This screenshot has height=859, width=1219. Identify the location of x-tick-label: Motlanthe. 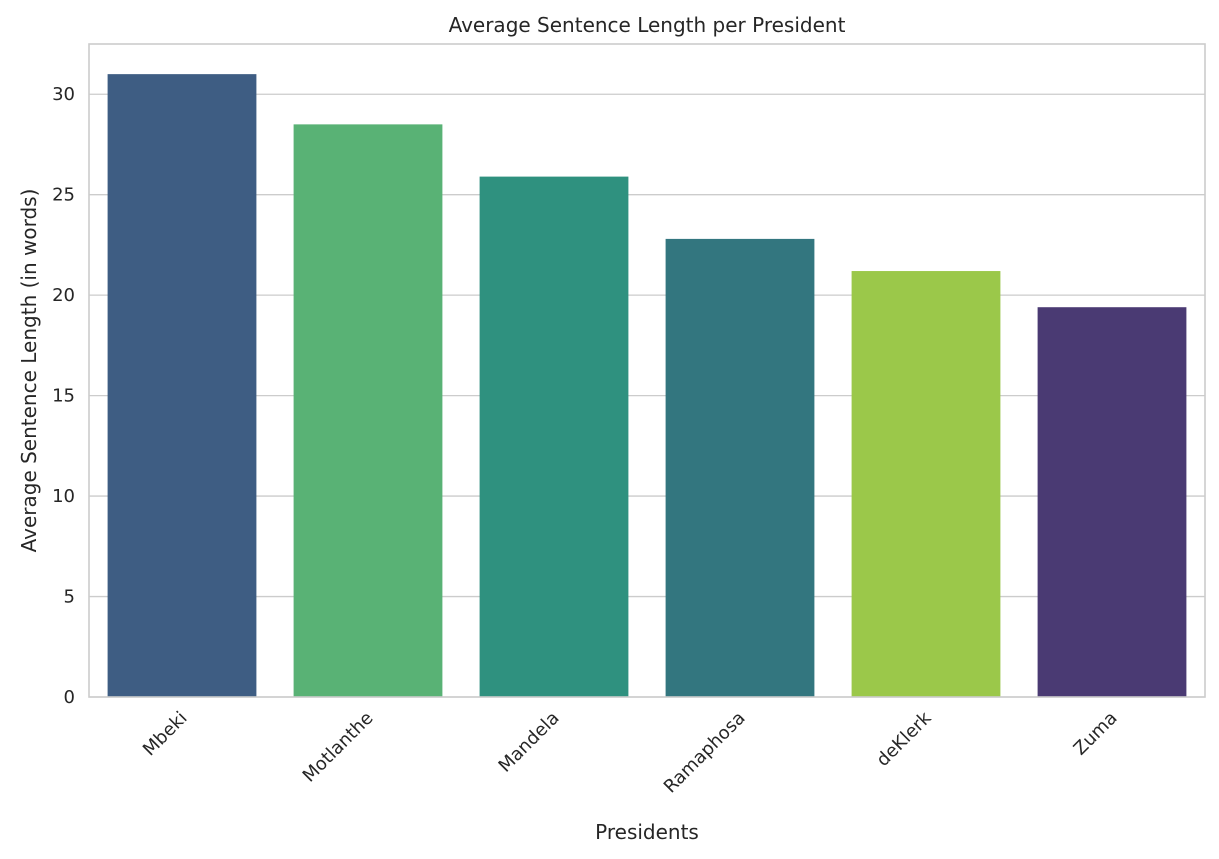
(338, 747).